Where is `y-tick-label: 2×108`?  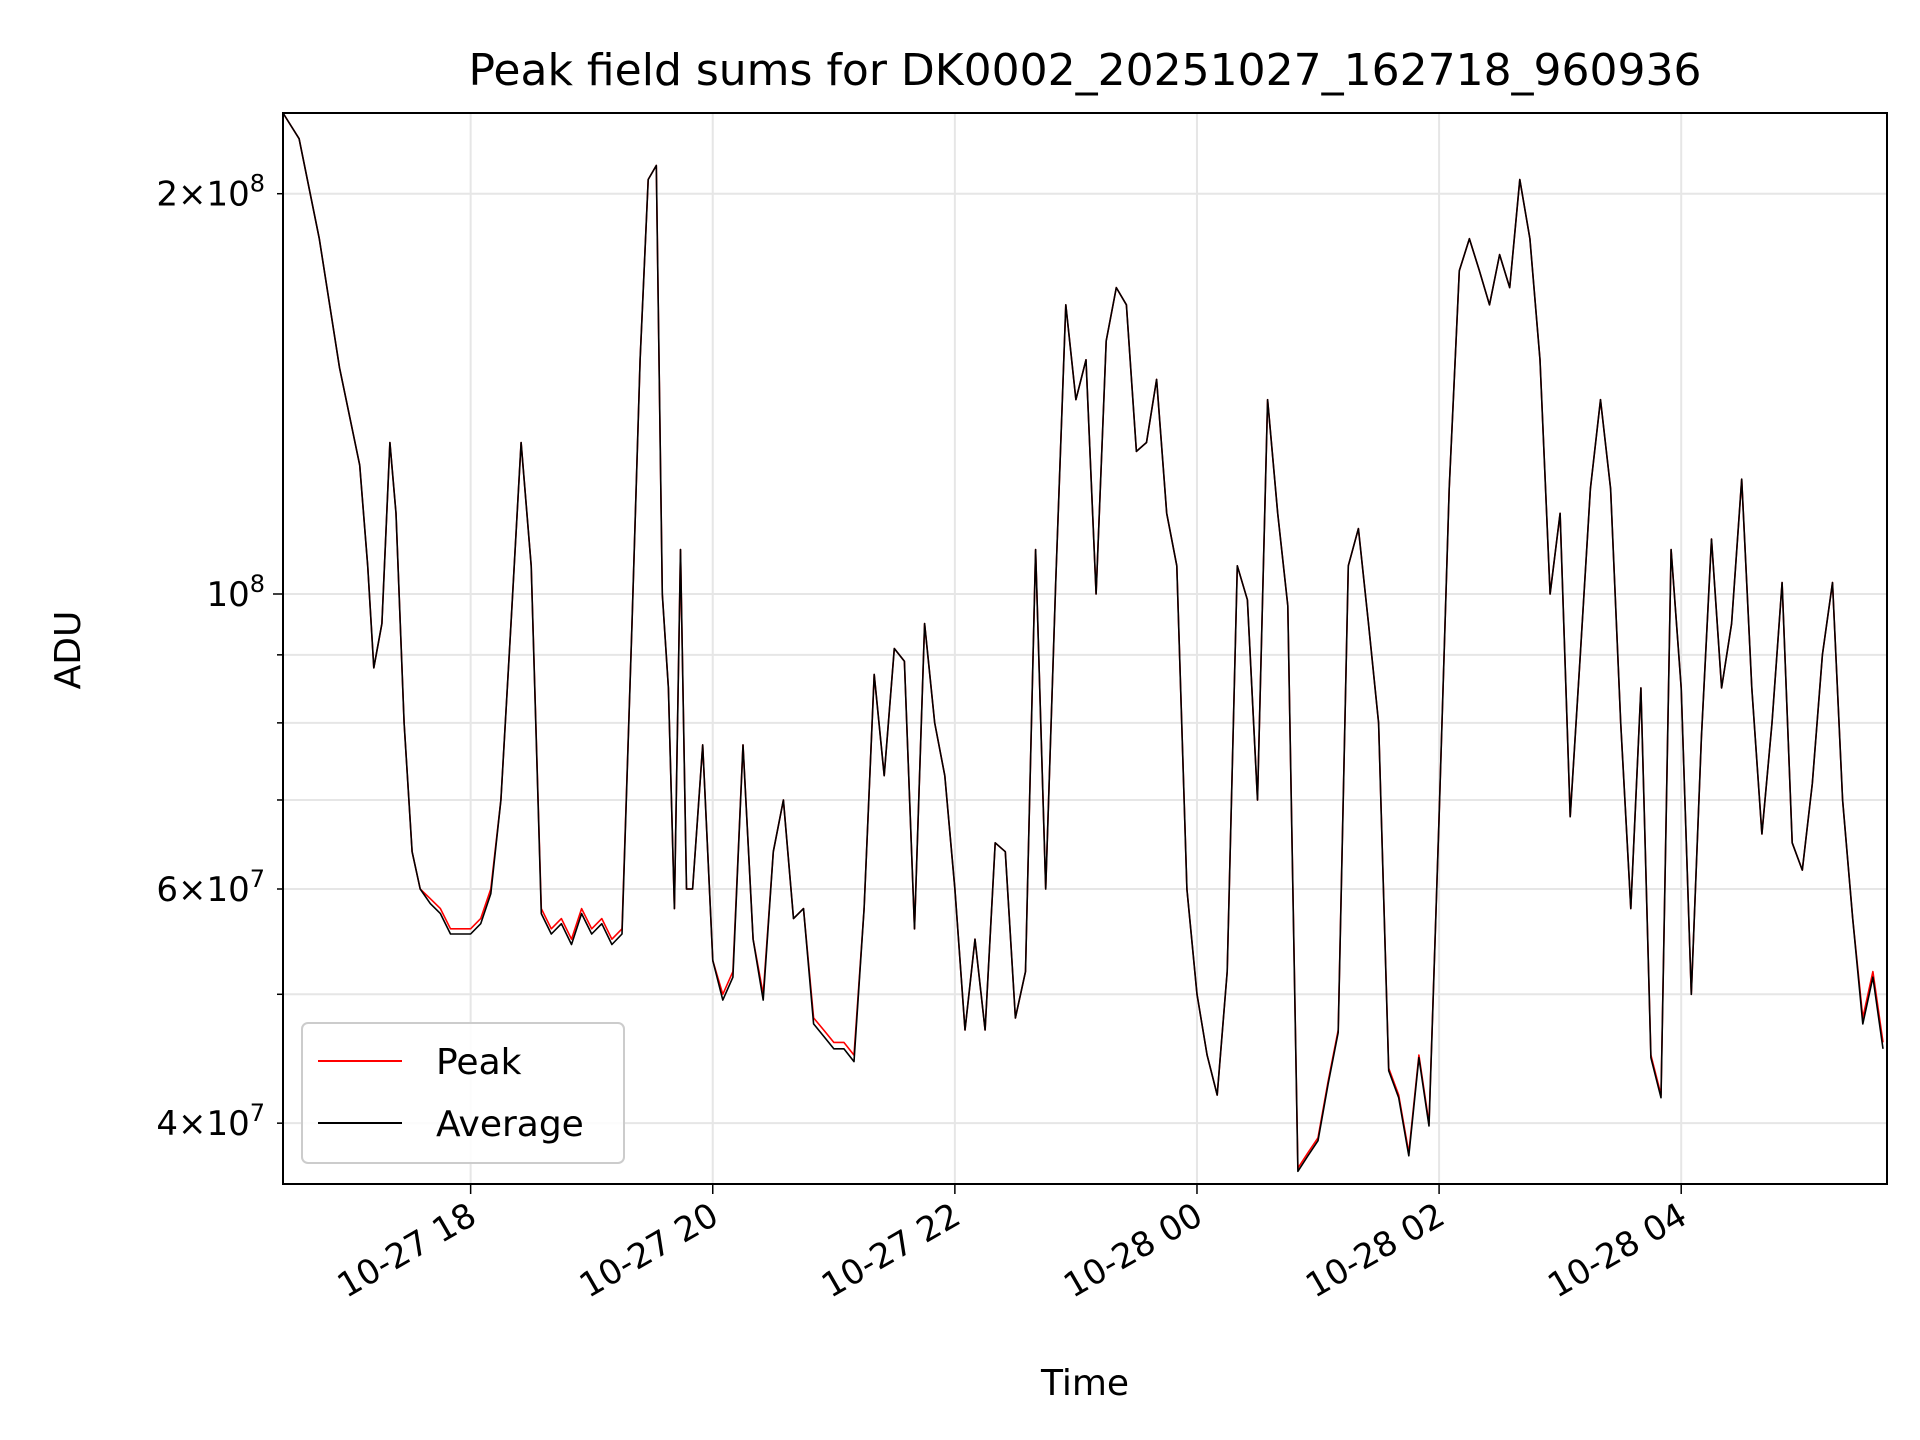
y-tick-label: 2×108 is located at coordinates (210, 192).